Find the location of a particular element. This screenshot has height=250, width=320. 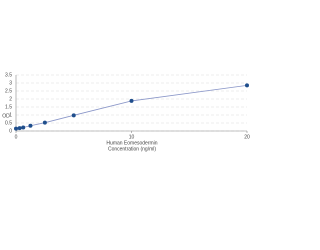

y-tick-label: 3 is located at coordinates (10, 83).